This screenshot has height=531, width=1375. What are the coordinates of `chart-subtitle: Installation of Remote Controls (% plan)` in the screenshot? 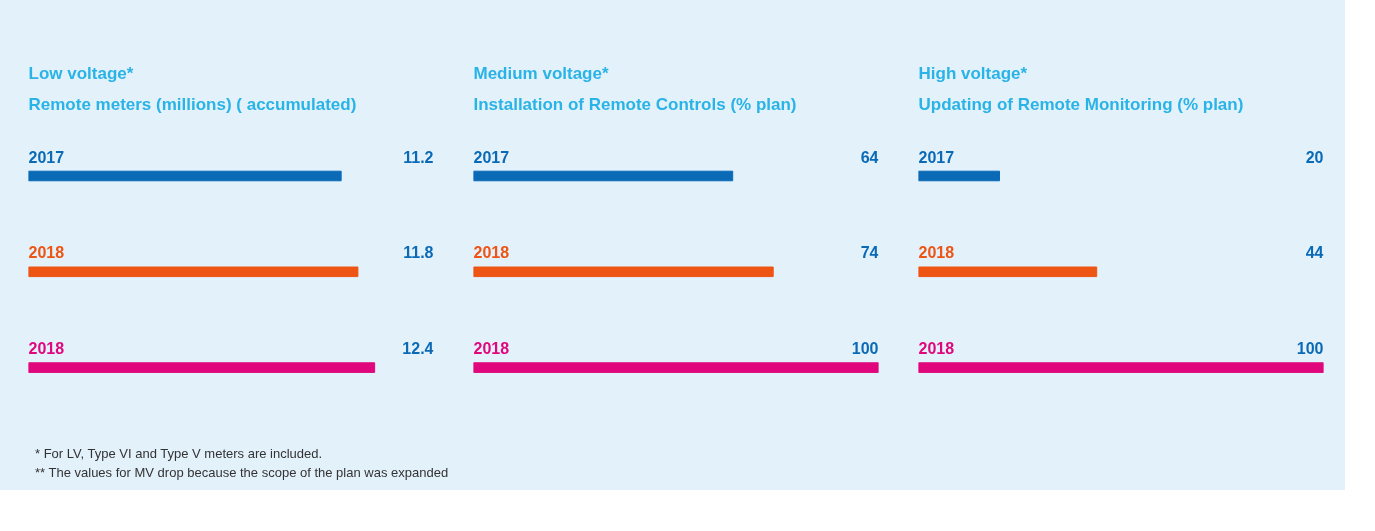 It's located at (635, 104).